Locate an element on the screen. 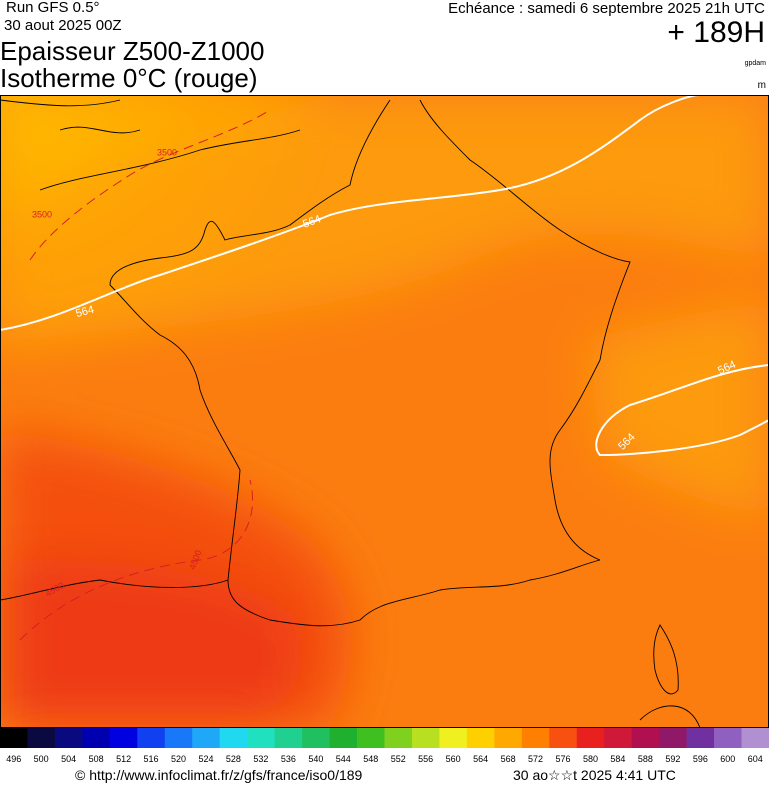 The width and height of the screenshot is (769, 786). run-label: Run GFS 0.5° is located at coordinates (53, 8).